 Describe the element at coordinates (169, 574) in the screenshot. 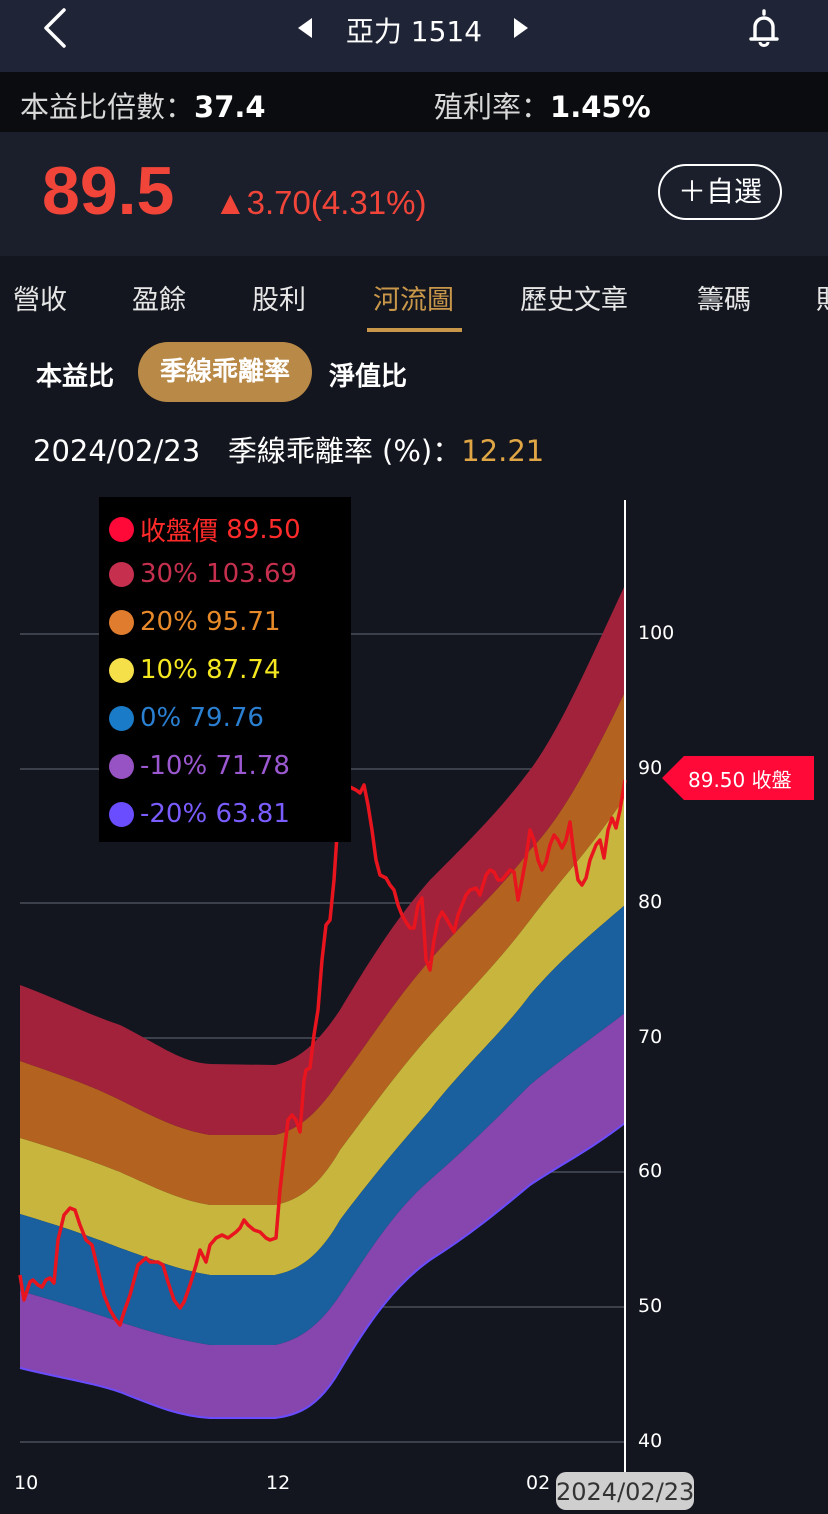

I see `legend-name: 30%` at that location.